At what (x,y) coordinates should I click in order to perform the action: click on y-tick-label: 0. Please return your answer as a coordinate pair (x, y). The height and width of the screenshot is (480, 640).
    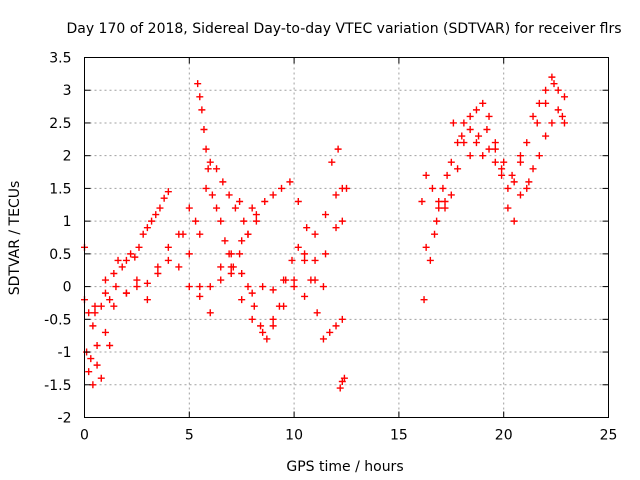
    Looking at the image, I should click on (67, 288).